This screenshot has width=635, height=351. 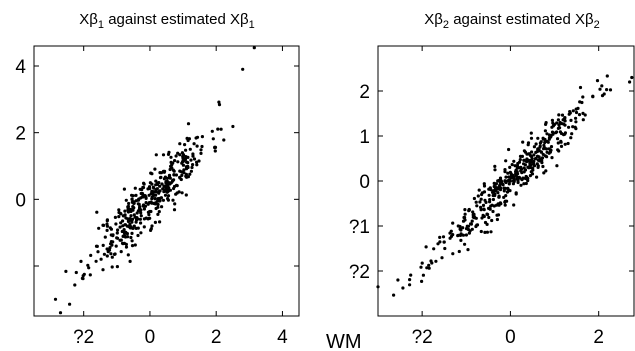 I want to click on x-tick-label-left: 4, so click(x=282, y=337).